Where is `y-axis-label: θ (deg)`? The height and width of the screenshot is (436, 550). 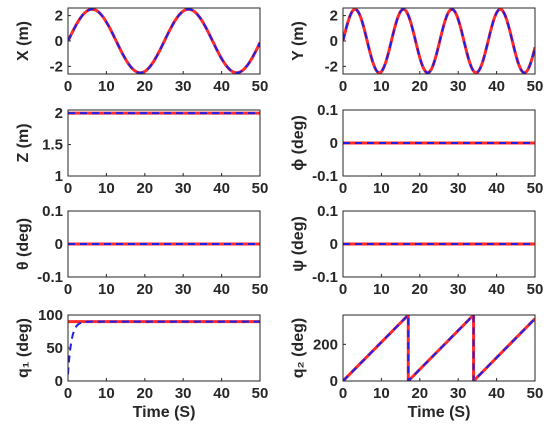
y-axis-label: θ (deg) is located at coordinates (23, 244).